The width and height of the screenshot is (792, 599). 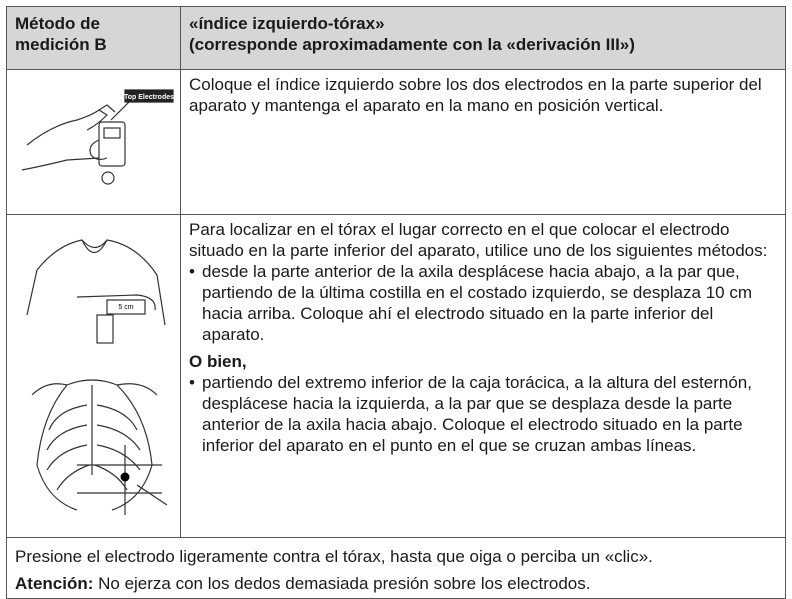 What do you see at coordinates (61, 34) in the screenshot?
I see `method-label: Método de medición B` at bounding box center [61, 34].